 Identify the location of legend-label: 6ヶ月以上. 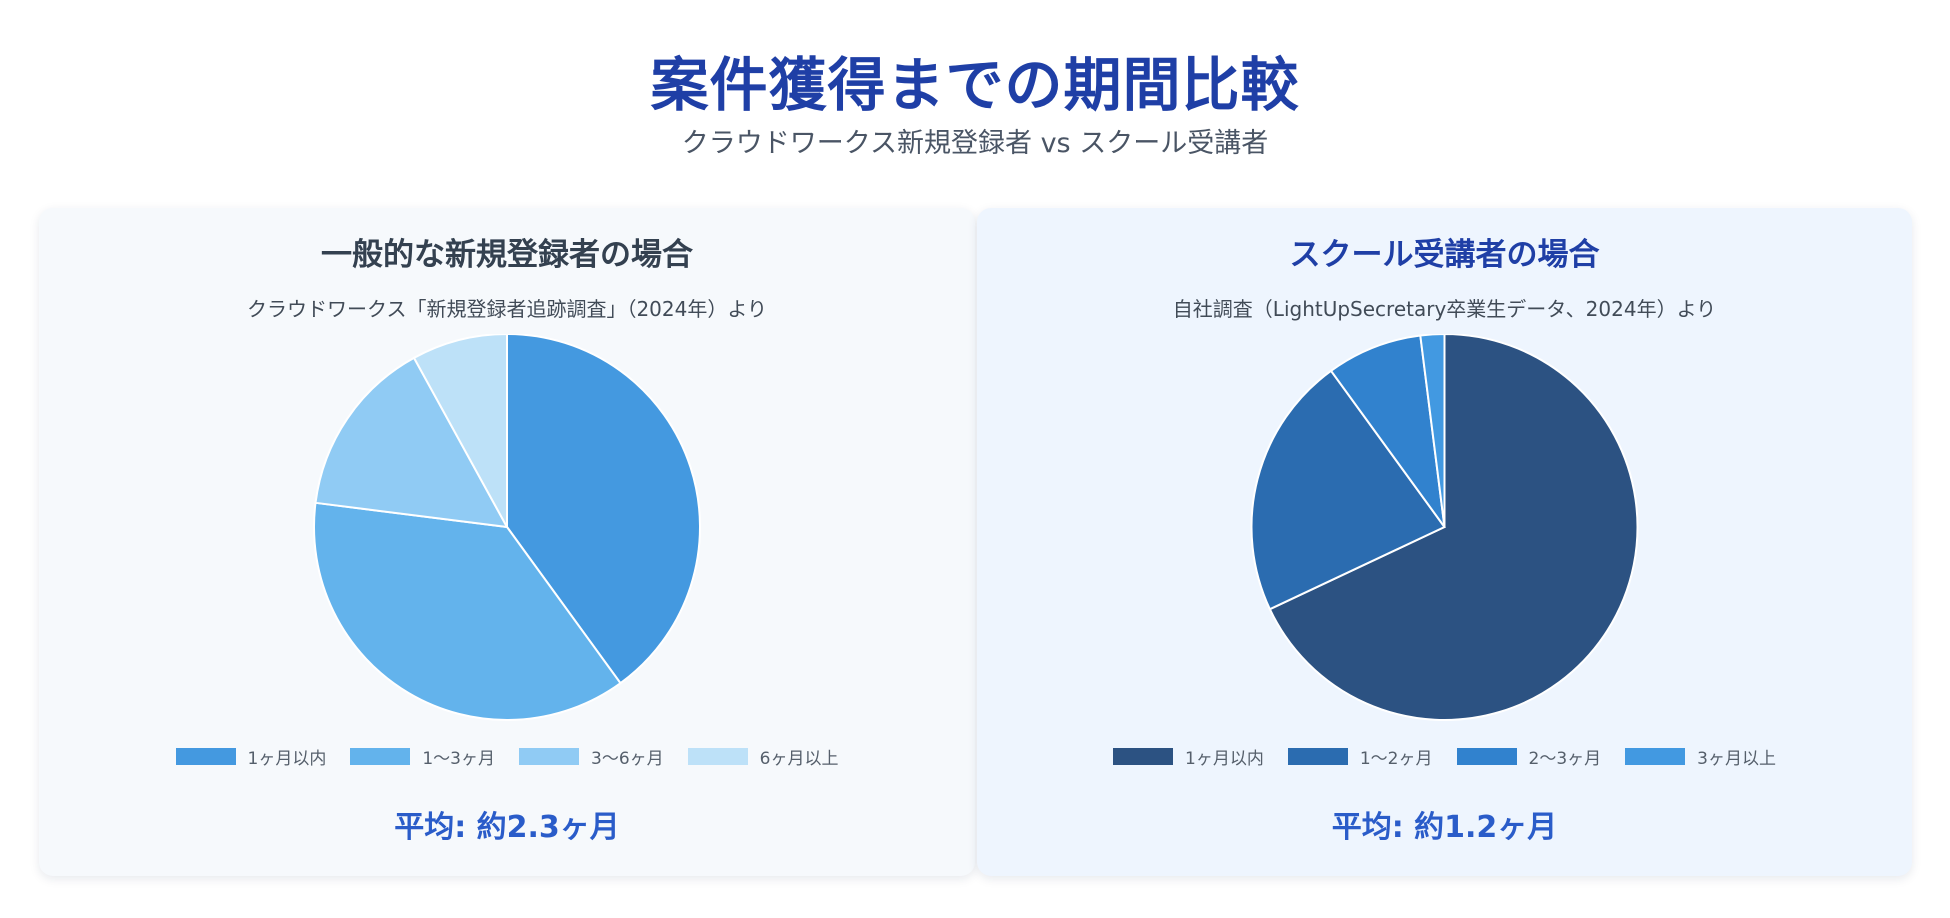
(799, 759).